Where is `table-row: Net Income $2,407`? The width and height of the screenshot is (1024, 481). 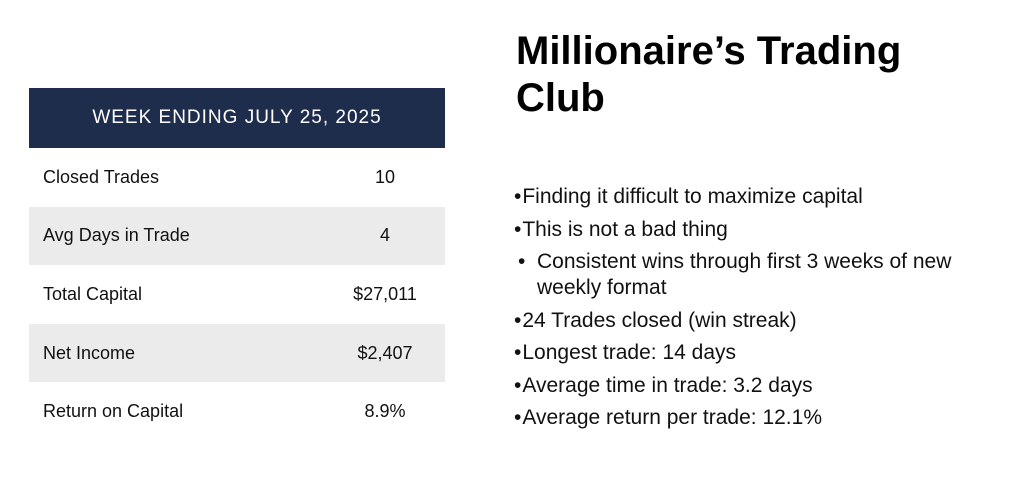
table-row: Net Income $2,407 is located at coordinates (237, 353).